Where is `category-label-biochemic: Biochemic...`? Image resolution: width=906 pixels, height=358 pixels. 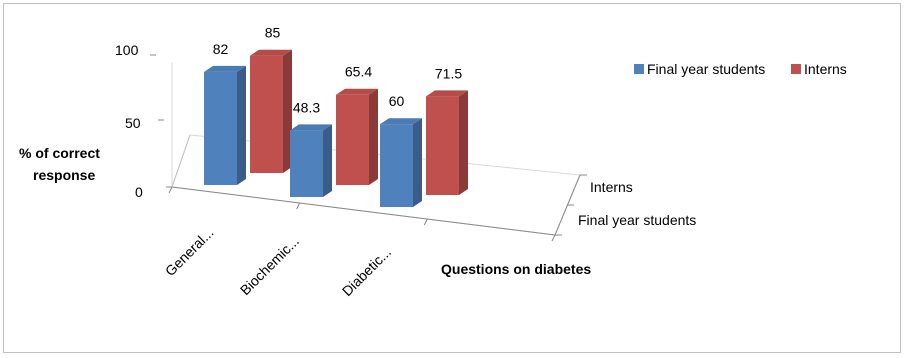
category-label-biochemic: Biochemic... is located at coordinates (269, 265).